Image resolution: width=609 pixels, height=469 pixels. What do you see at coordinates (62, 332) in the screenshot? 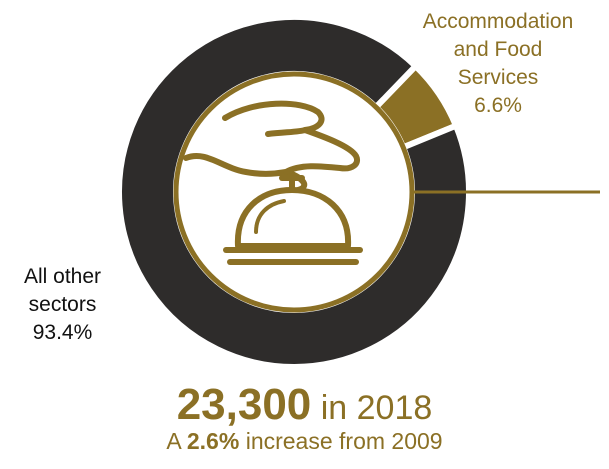
I see `slice-label-value: 93.4%` at bounding box center [62, 332].